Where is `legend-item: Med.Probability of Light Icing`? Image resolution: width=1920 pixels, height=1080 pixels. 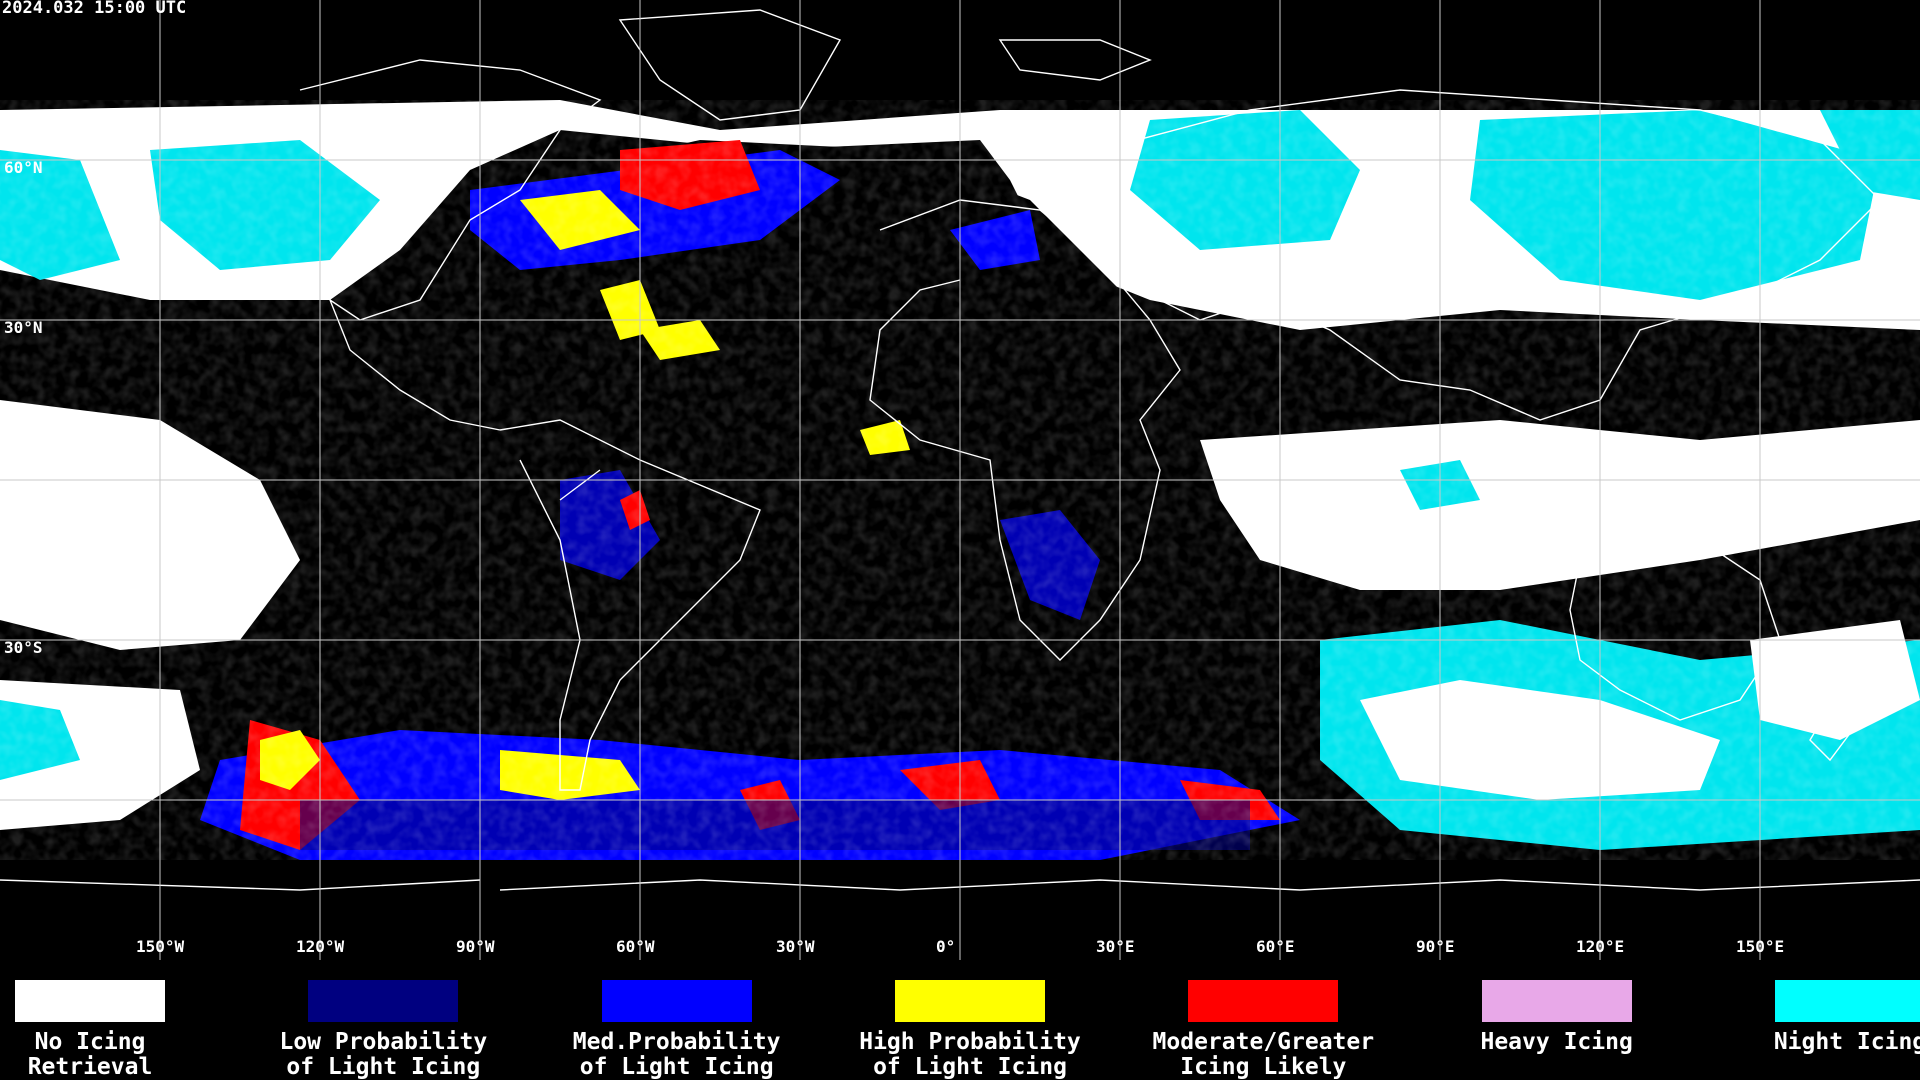 legend-item: Med.Probability of Light Icing is located at coordinates (677, 1030).